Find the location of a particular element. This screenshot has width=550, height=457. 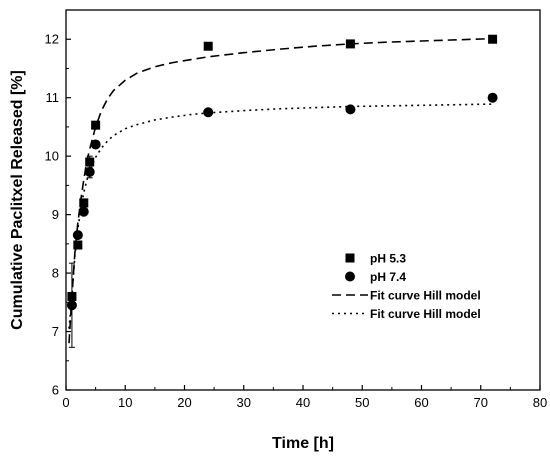

x-tick-label: 30 is located at coordinates (244, 402).